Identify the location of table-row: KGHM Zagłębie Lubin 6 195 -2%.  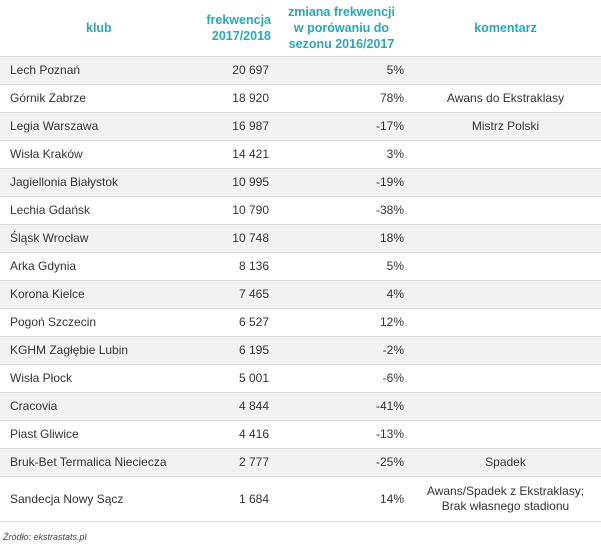
(300, 350).